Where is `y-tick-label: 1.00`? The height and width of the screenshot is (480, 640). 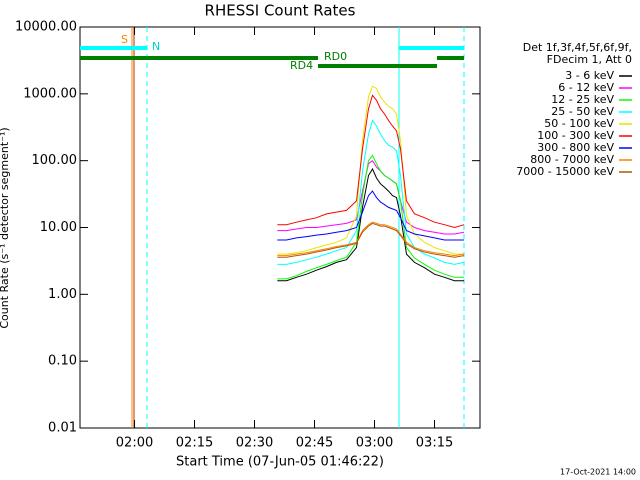 y-tick-label: 1.00 is located at coordinates (62, 294).